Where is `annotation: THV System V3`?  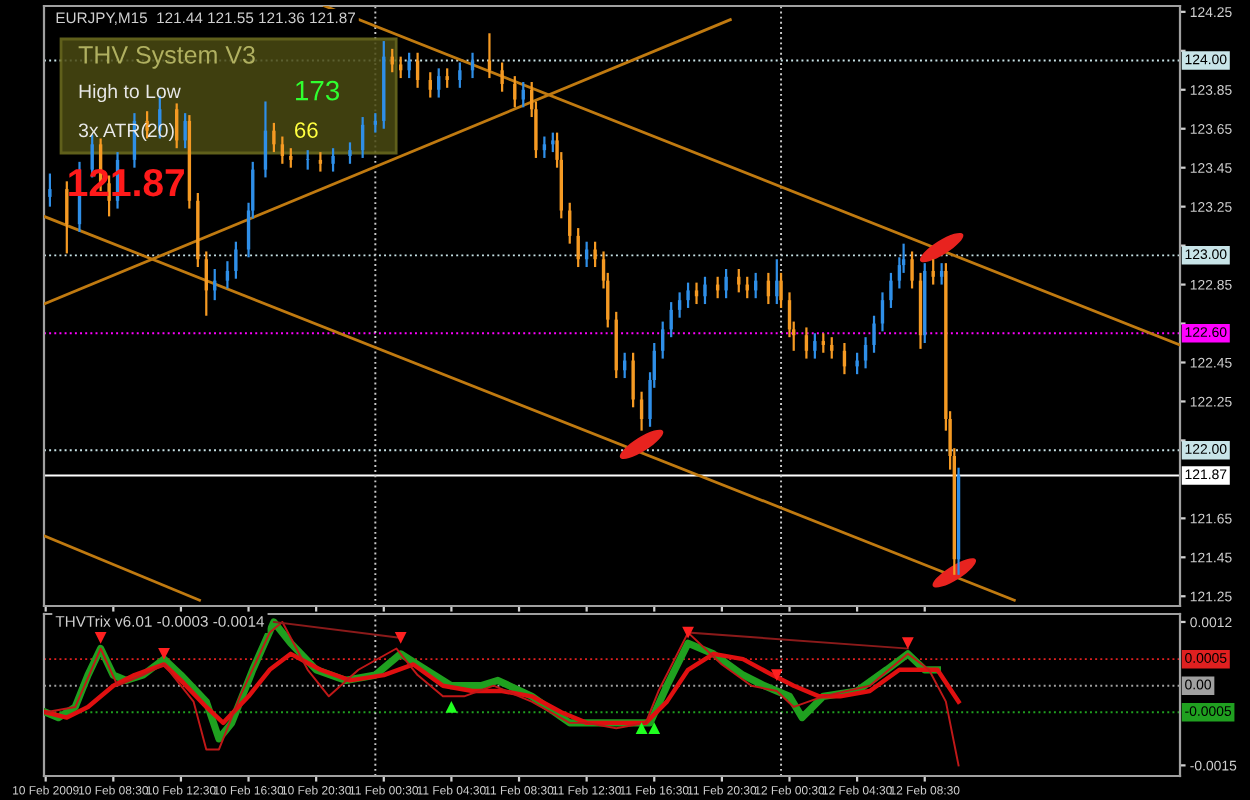
annotation: THV System V3 is located at coordinates (166, 57).